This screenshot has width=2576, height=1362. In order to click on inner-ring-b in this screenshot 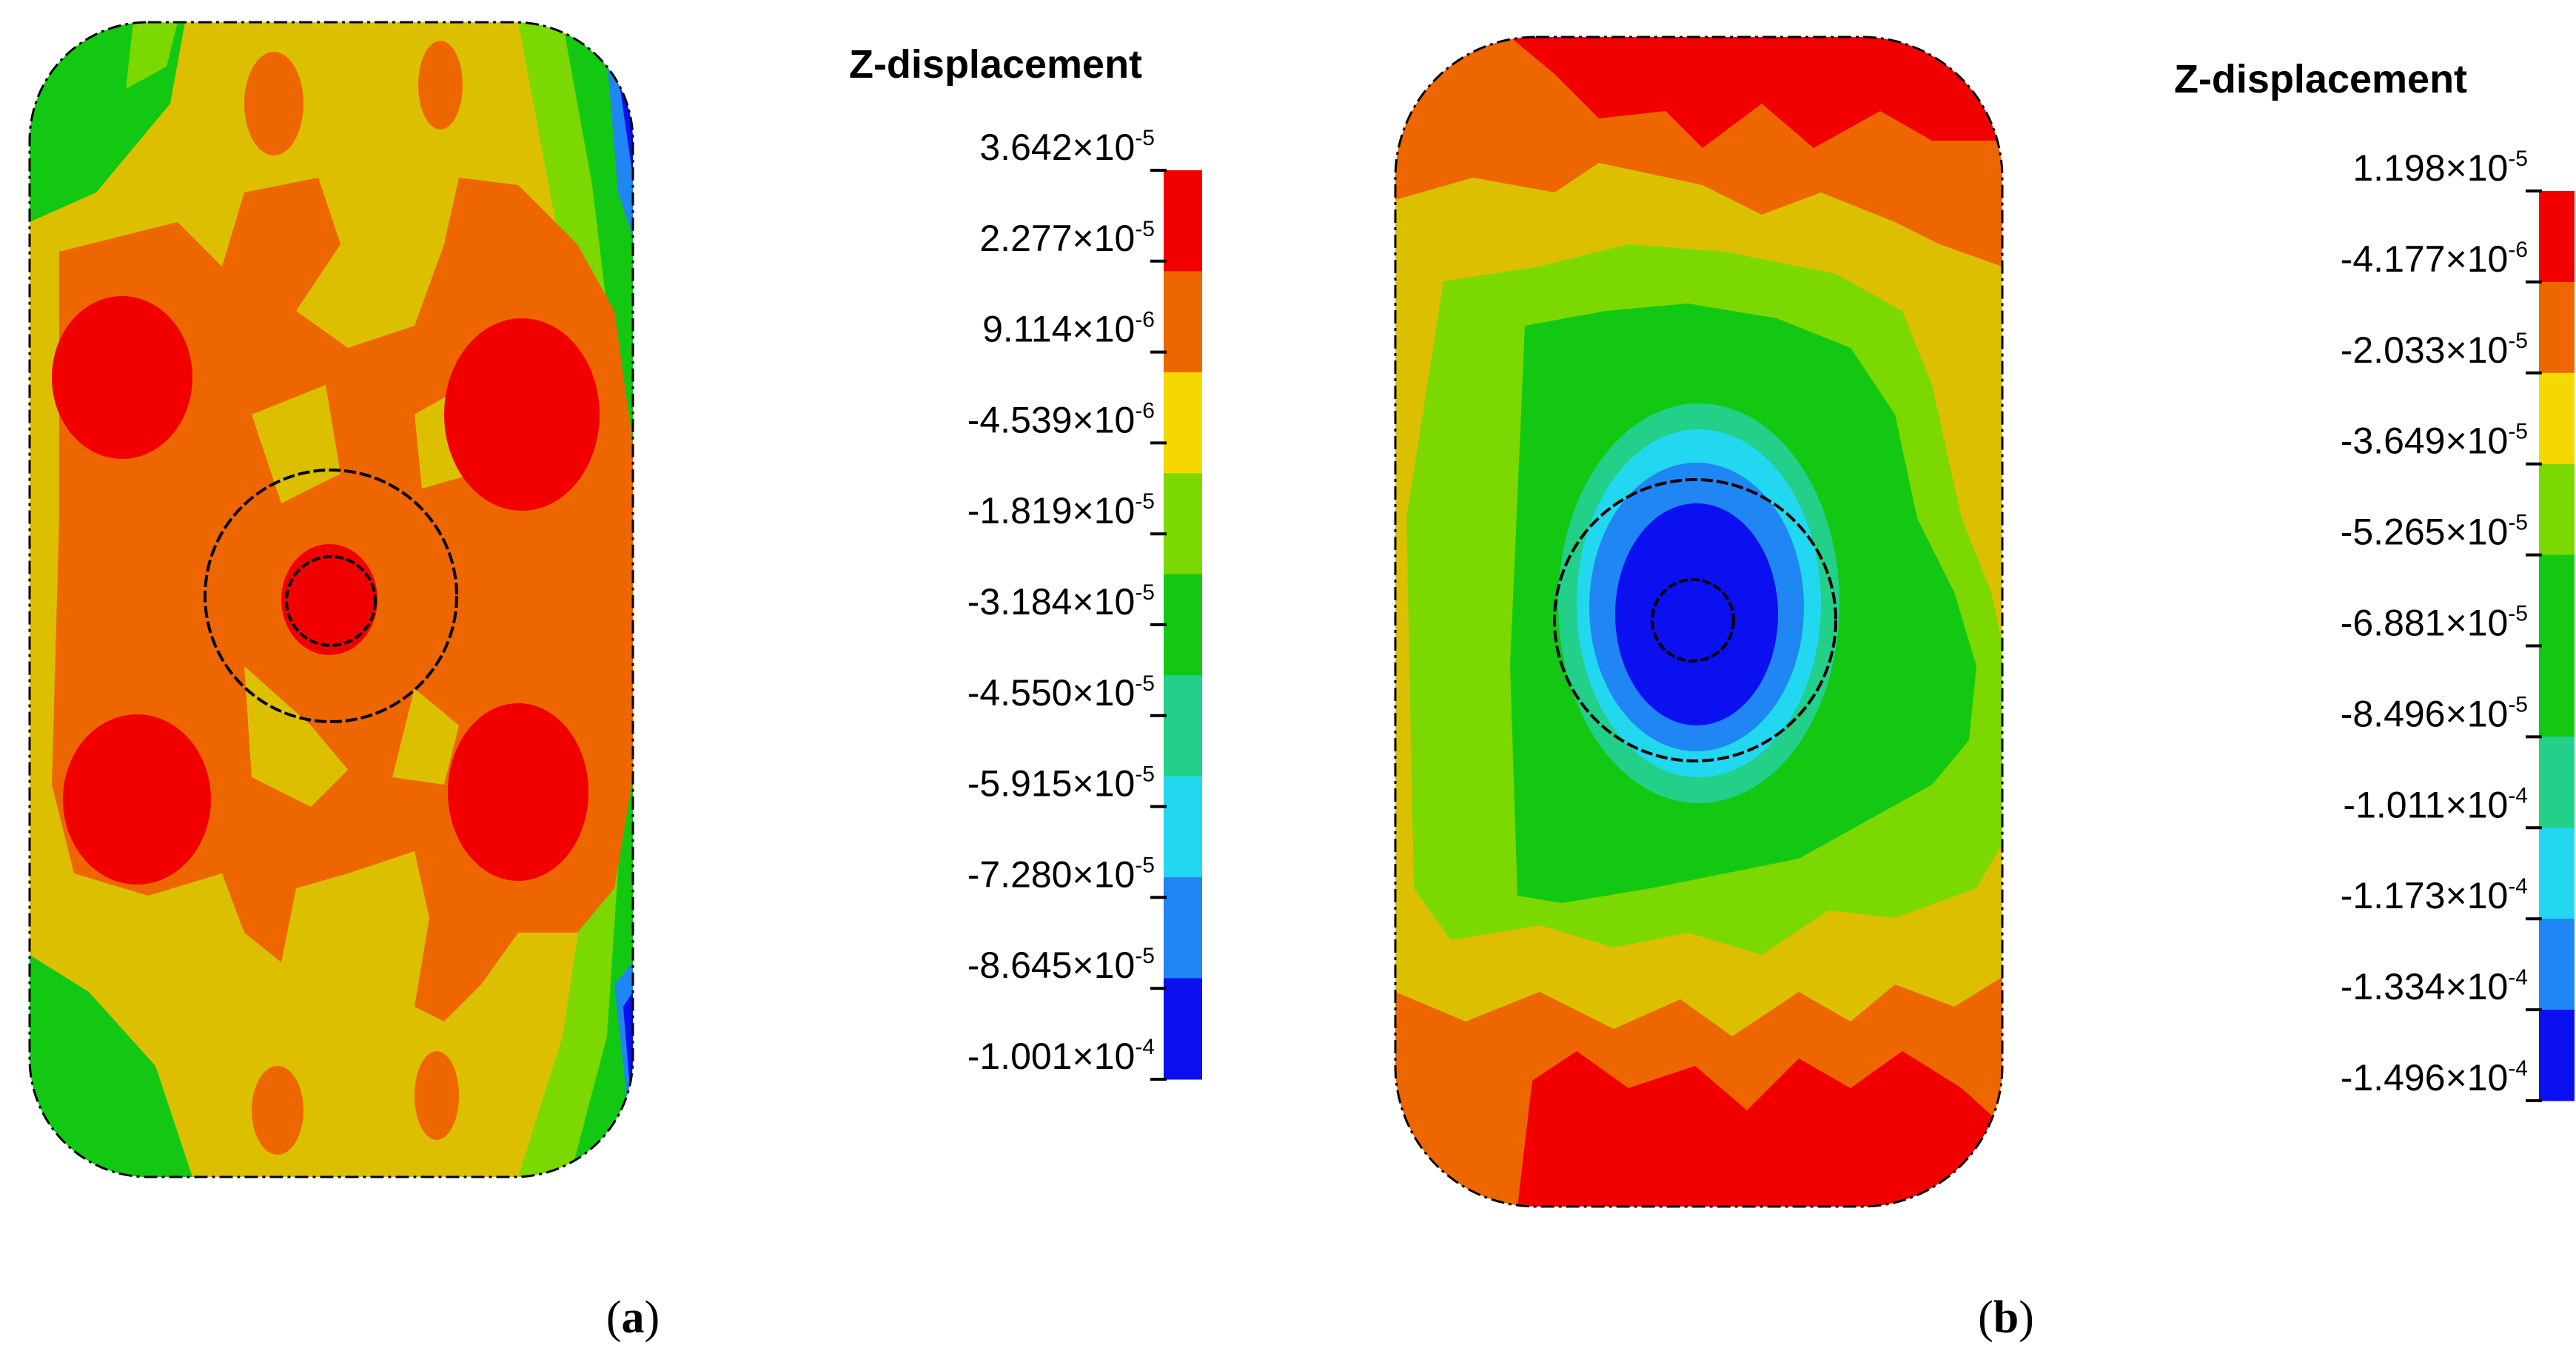, I will do `click(1693, 620)`.